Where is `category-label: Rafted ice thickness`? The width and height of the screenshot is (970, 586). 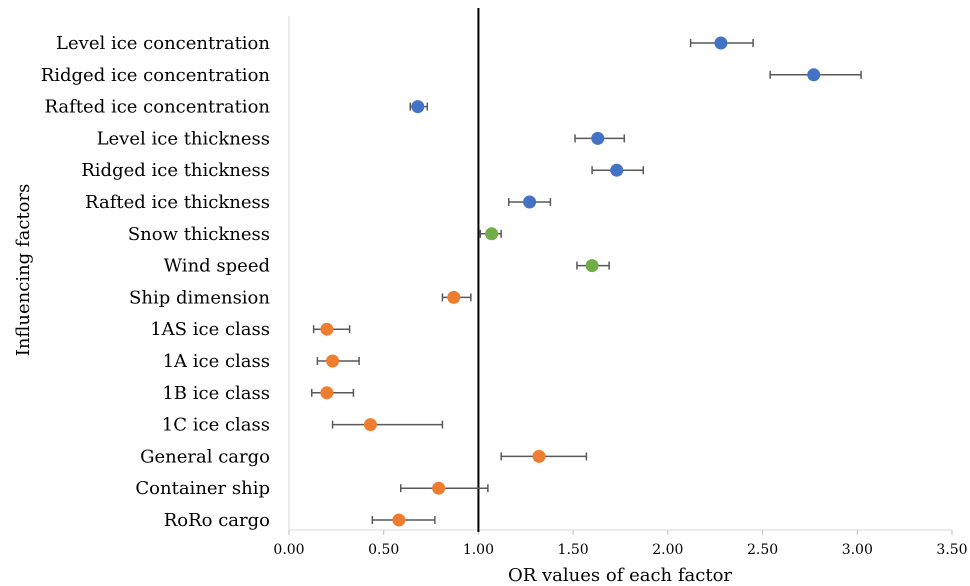
category-label: Rafted ice thickness is located at coordinates (177, 202).